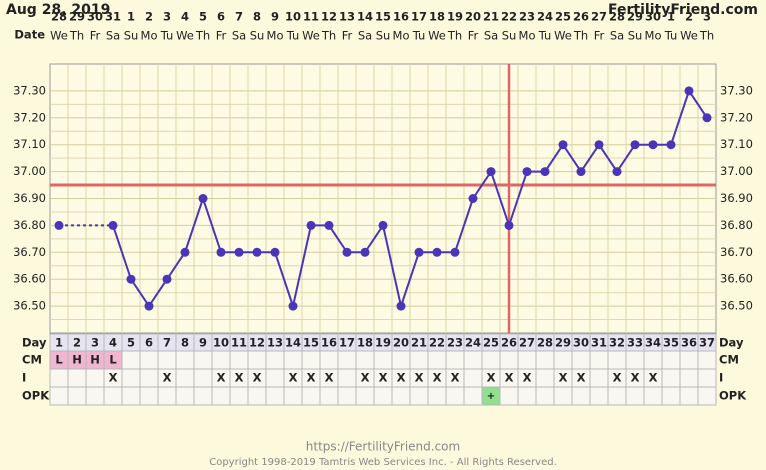  Describe the element at coordinates (383, 343) in the screenshot. I see `day-number: 19` at that location.